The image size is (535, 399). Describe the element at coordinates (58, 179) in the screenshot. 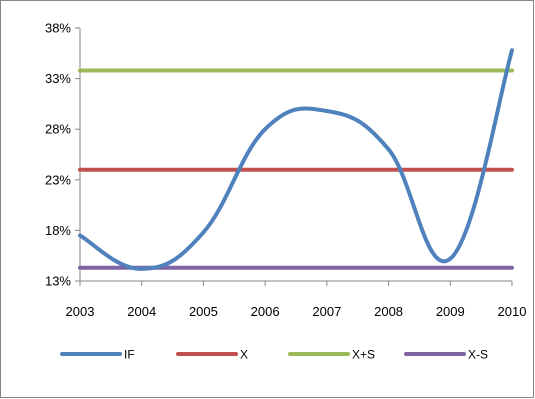

I see `y-tick-label: 23%` at that location.